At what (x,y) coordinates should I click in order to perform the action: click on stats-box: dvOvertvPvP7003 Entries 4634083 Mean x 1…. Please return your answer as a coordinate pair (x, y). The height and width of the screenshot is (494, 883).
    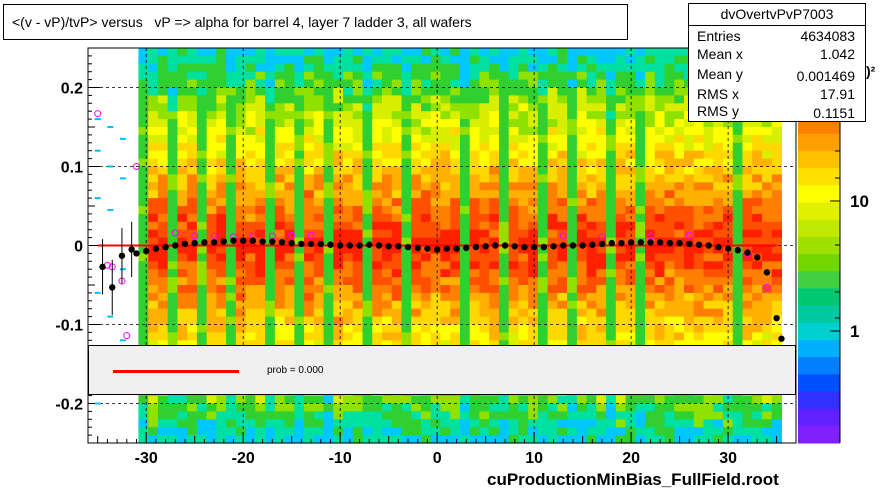
    Looking at the image, I should click on (777, 62).